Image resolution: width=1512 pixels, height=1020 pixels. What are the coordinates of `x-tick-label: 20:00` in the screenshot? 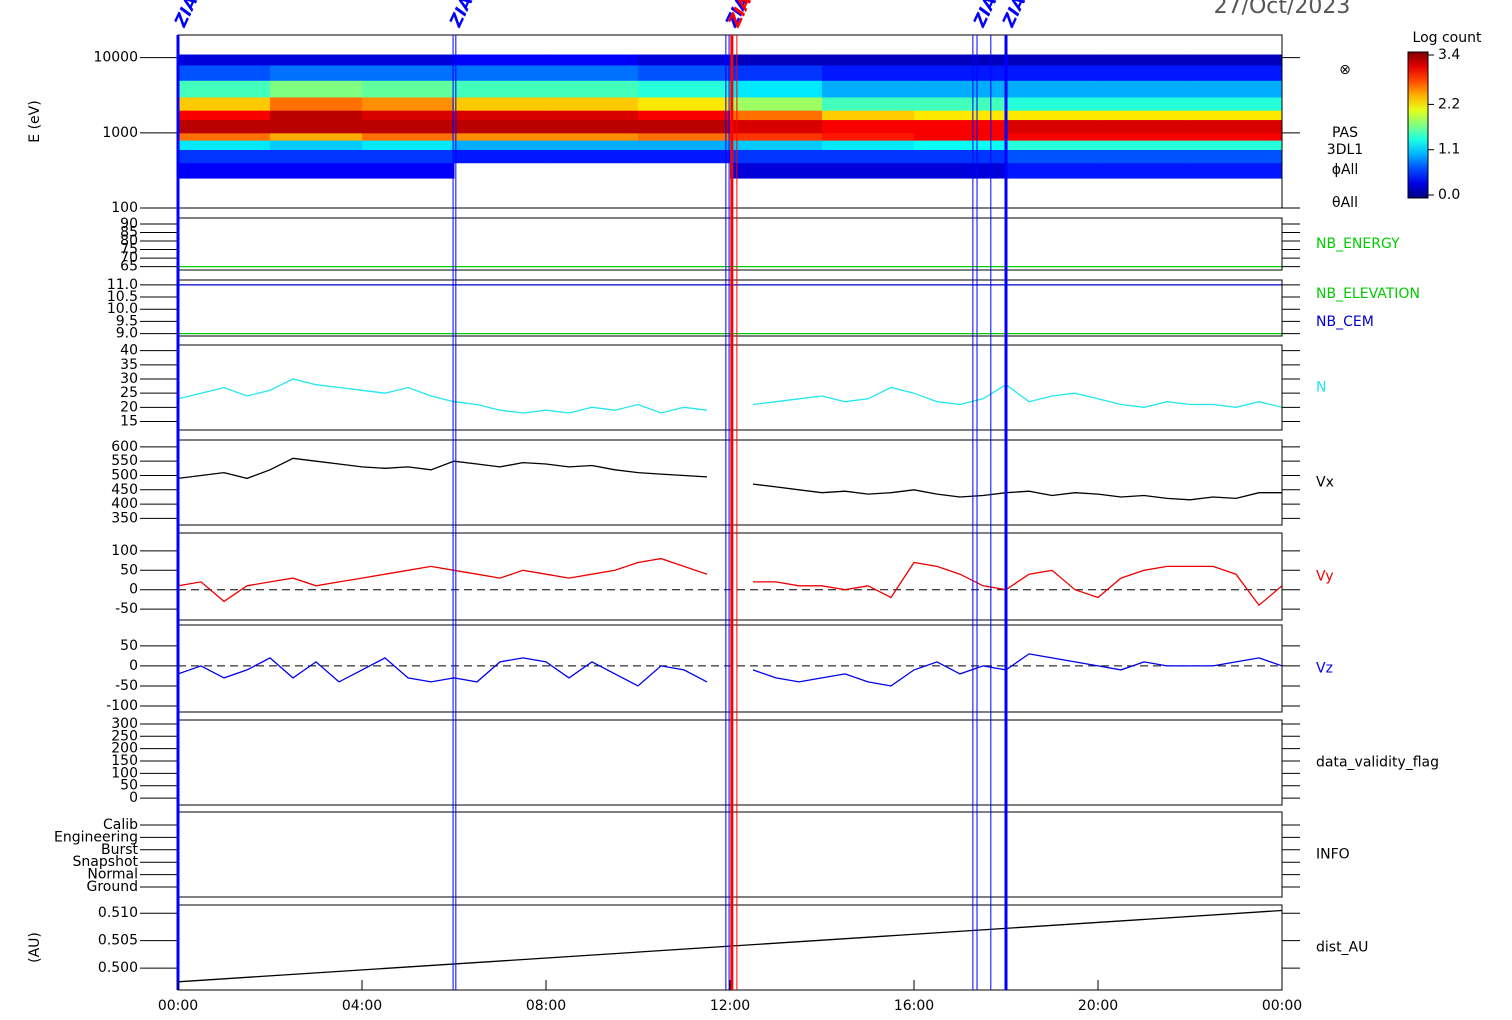 It's located at (1098, 1006).